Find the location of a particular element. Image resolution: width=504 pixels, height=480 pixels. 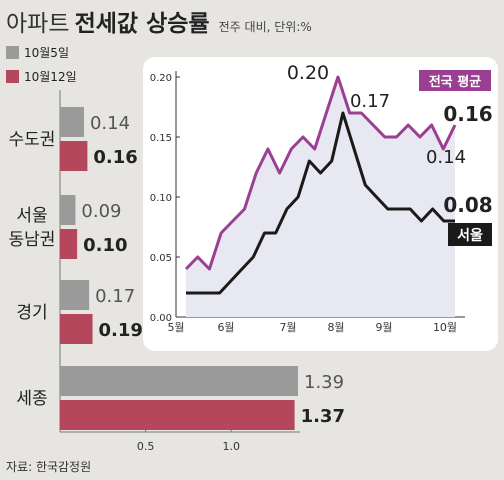

value-annotation: 0.20 is located at coordinates (308, 73).